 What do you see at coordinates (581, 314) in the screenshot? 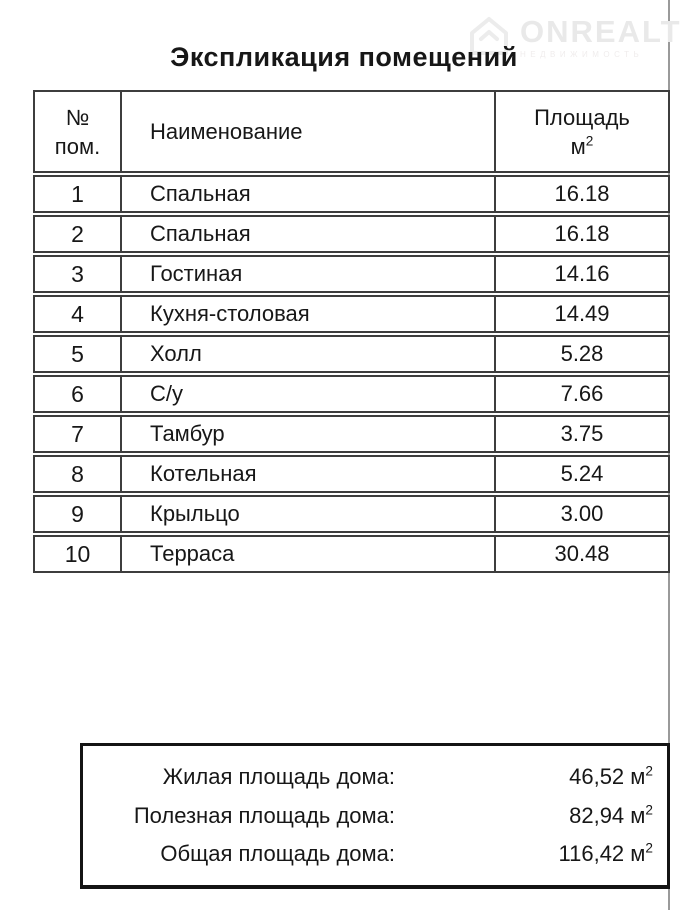
I see `room-area: 14.49` at bounding box center [581, 314].